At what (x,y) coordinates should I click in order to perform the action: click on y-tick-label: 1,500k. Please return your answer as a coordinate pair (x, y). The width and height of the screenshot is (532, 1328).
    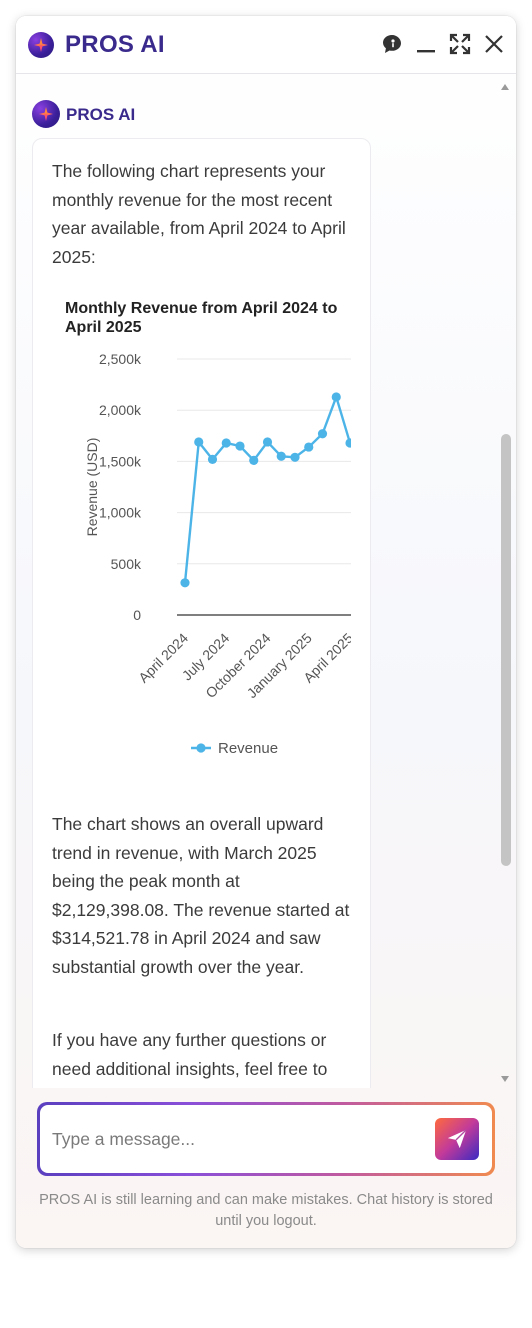
    Looking at the image, I should click on (120, 461).